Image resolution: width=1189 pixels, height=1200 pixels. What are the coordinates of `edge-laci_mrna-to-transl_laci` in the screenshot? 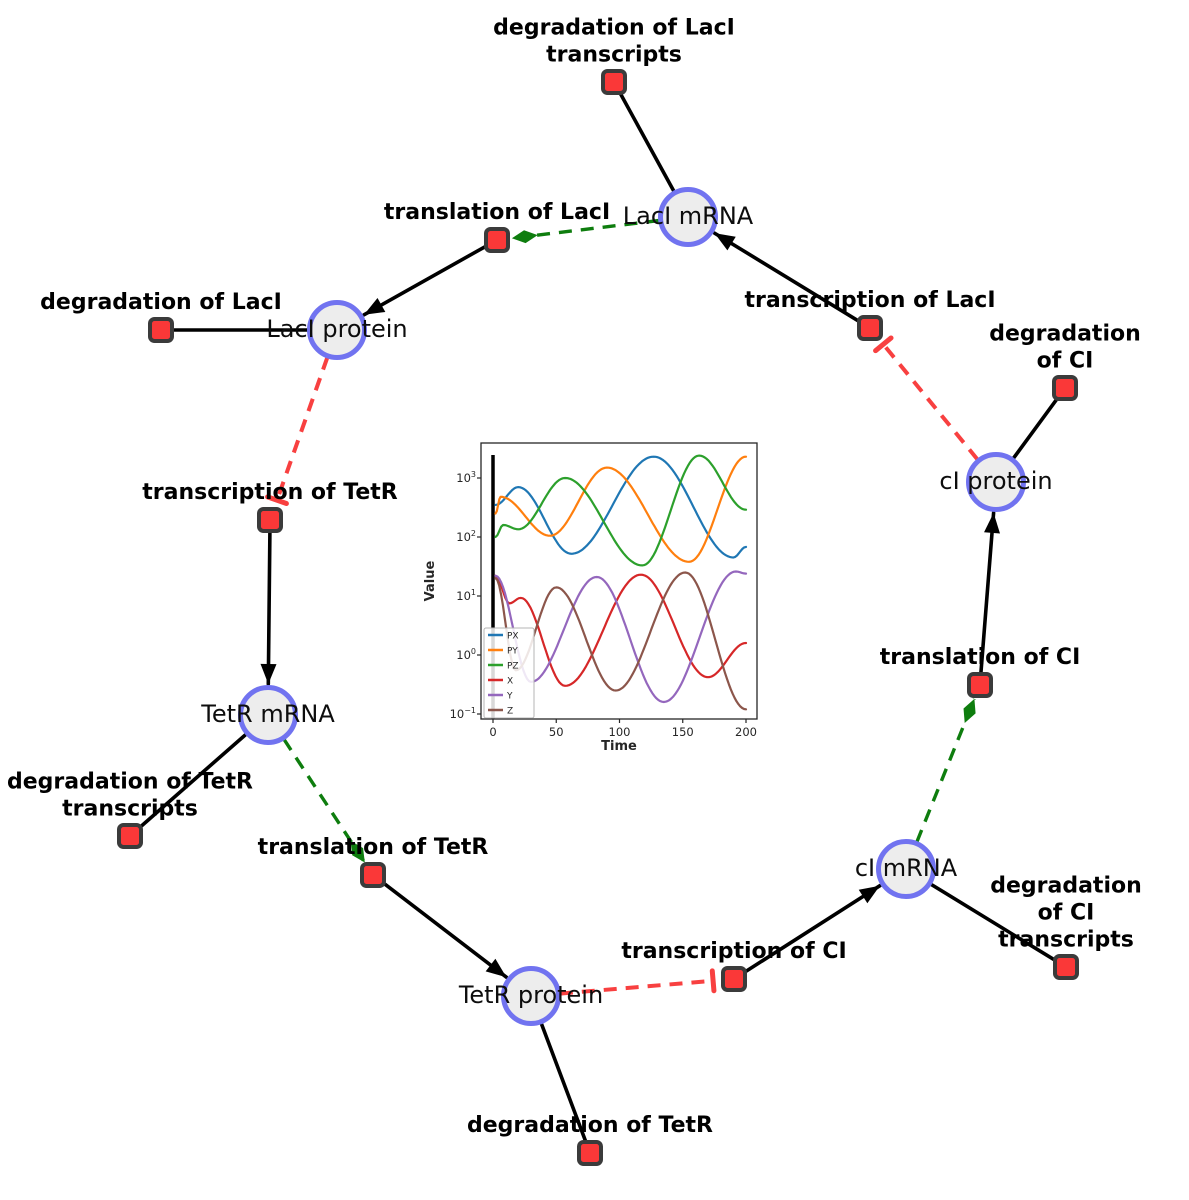 It's located at (585, 231).